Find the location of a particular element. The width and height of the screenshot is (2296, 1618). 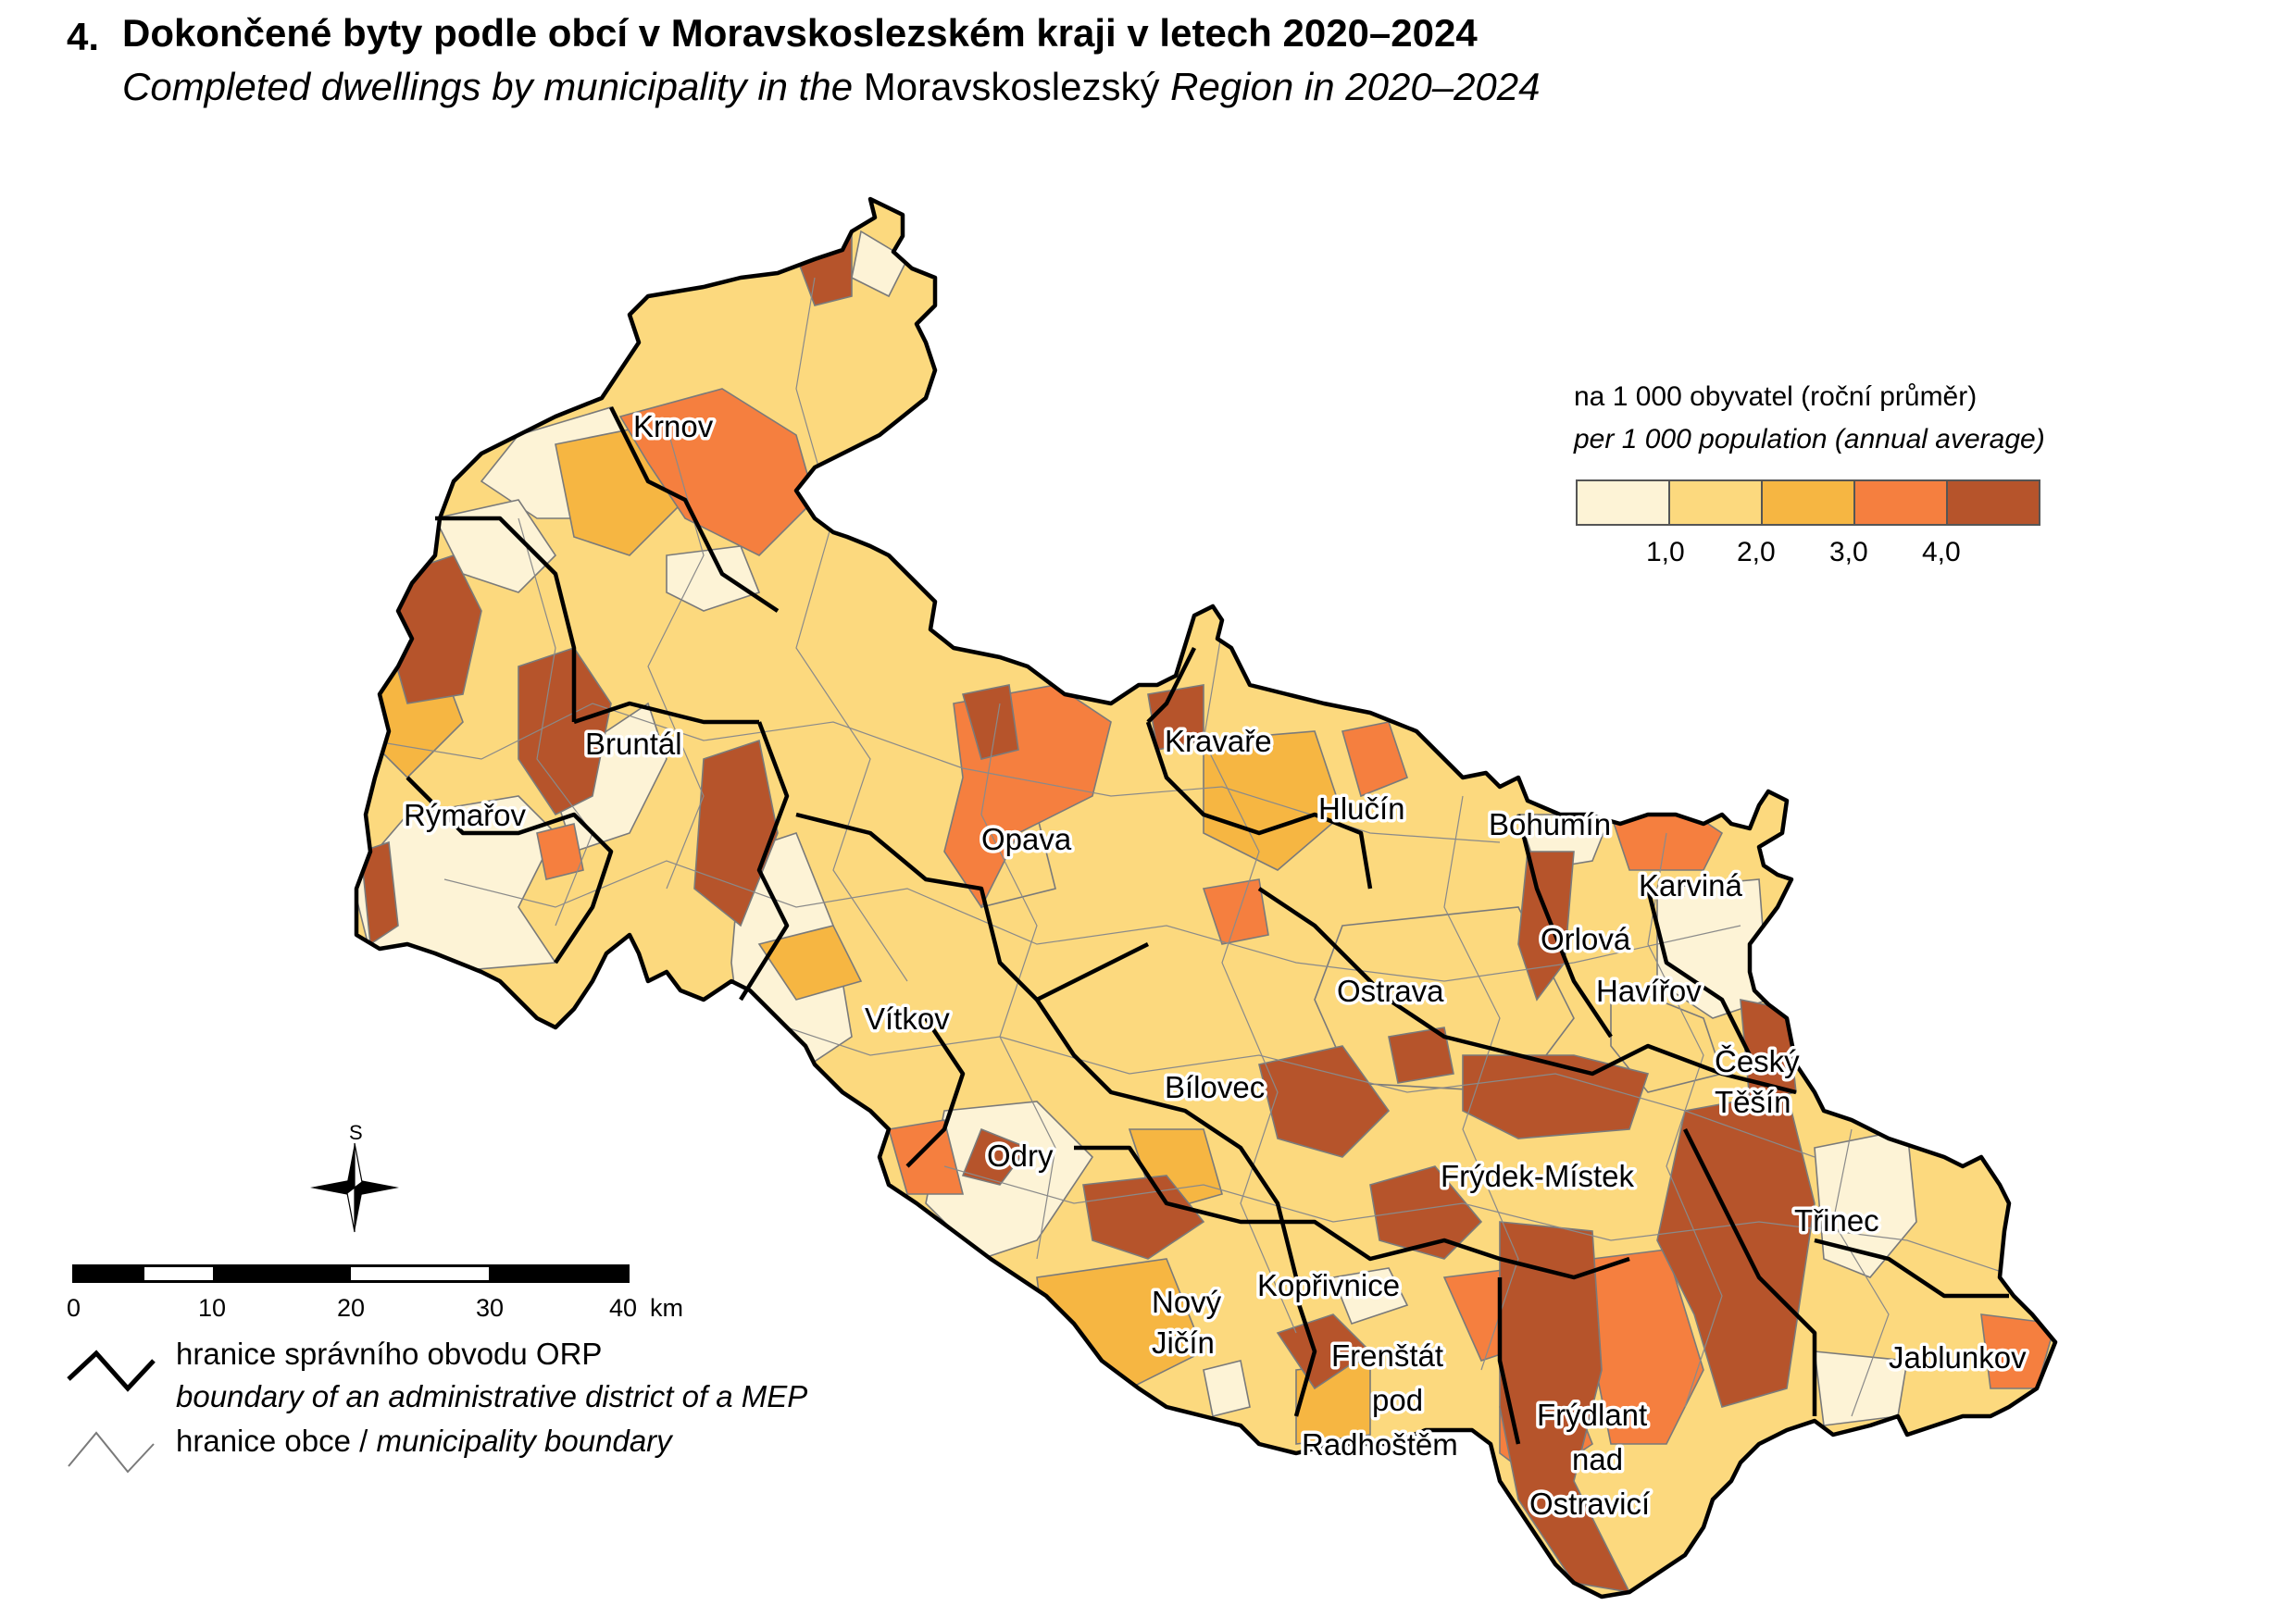

patch-5j is located at coordinates (1426, 1212).